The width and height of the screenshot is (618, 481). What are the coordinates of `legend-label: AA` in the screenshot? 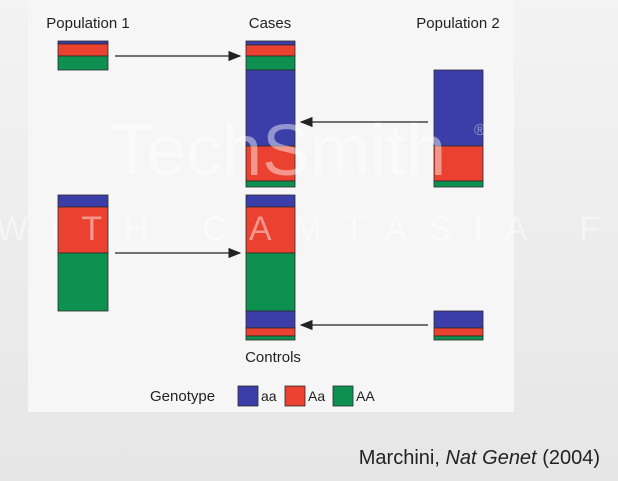 It's located at (365, 396).